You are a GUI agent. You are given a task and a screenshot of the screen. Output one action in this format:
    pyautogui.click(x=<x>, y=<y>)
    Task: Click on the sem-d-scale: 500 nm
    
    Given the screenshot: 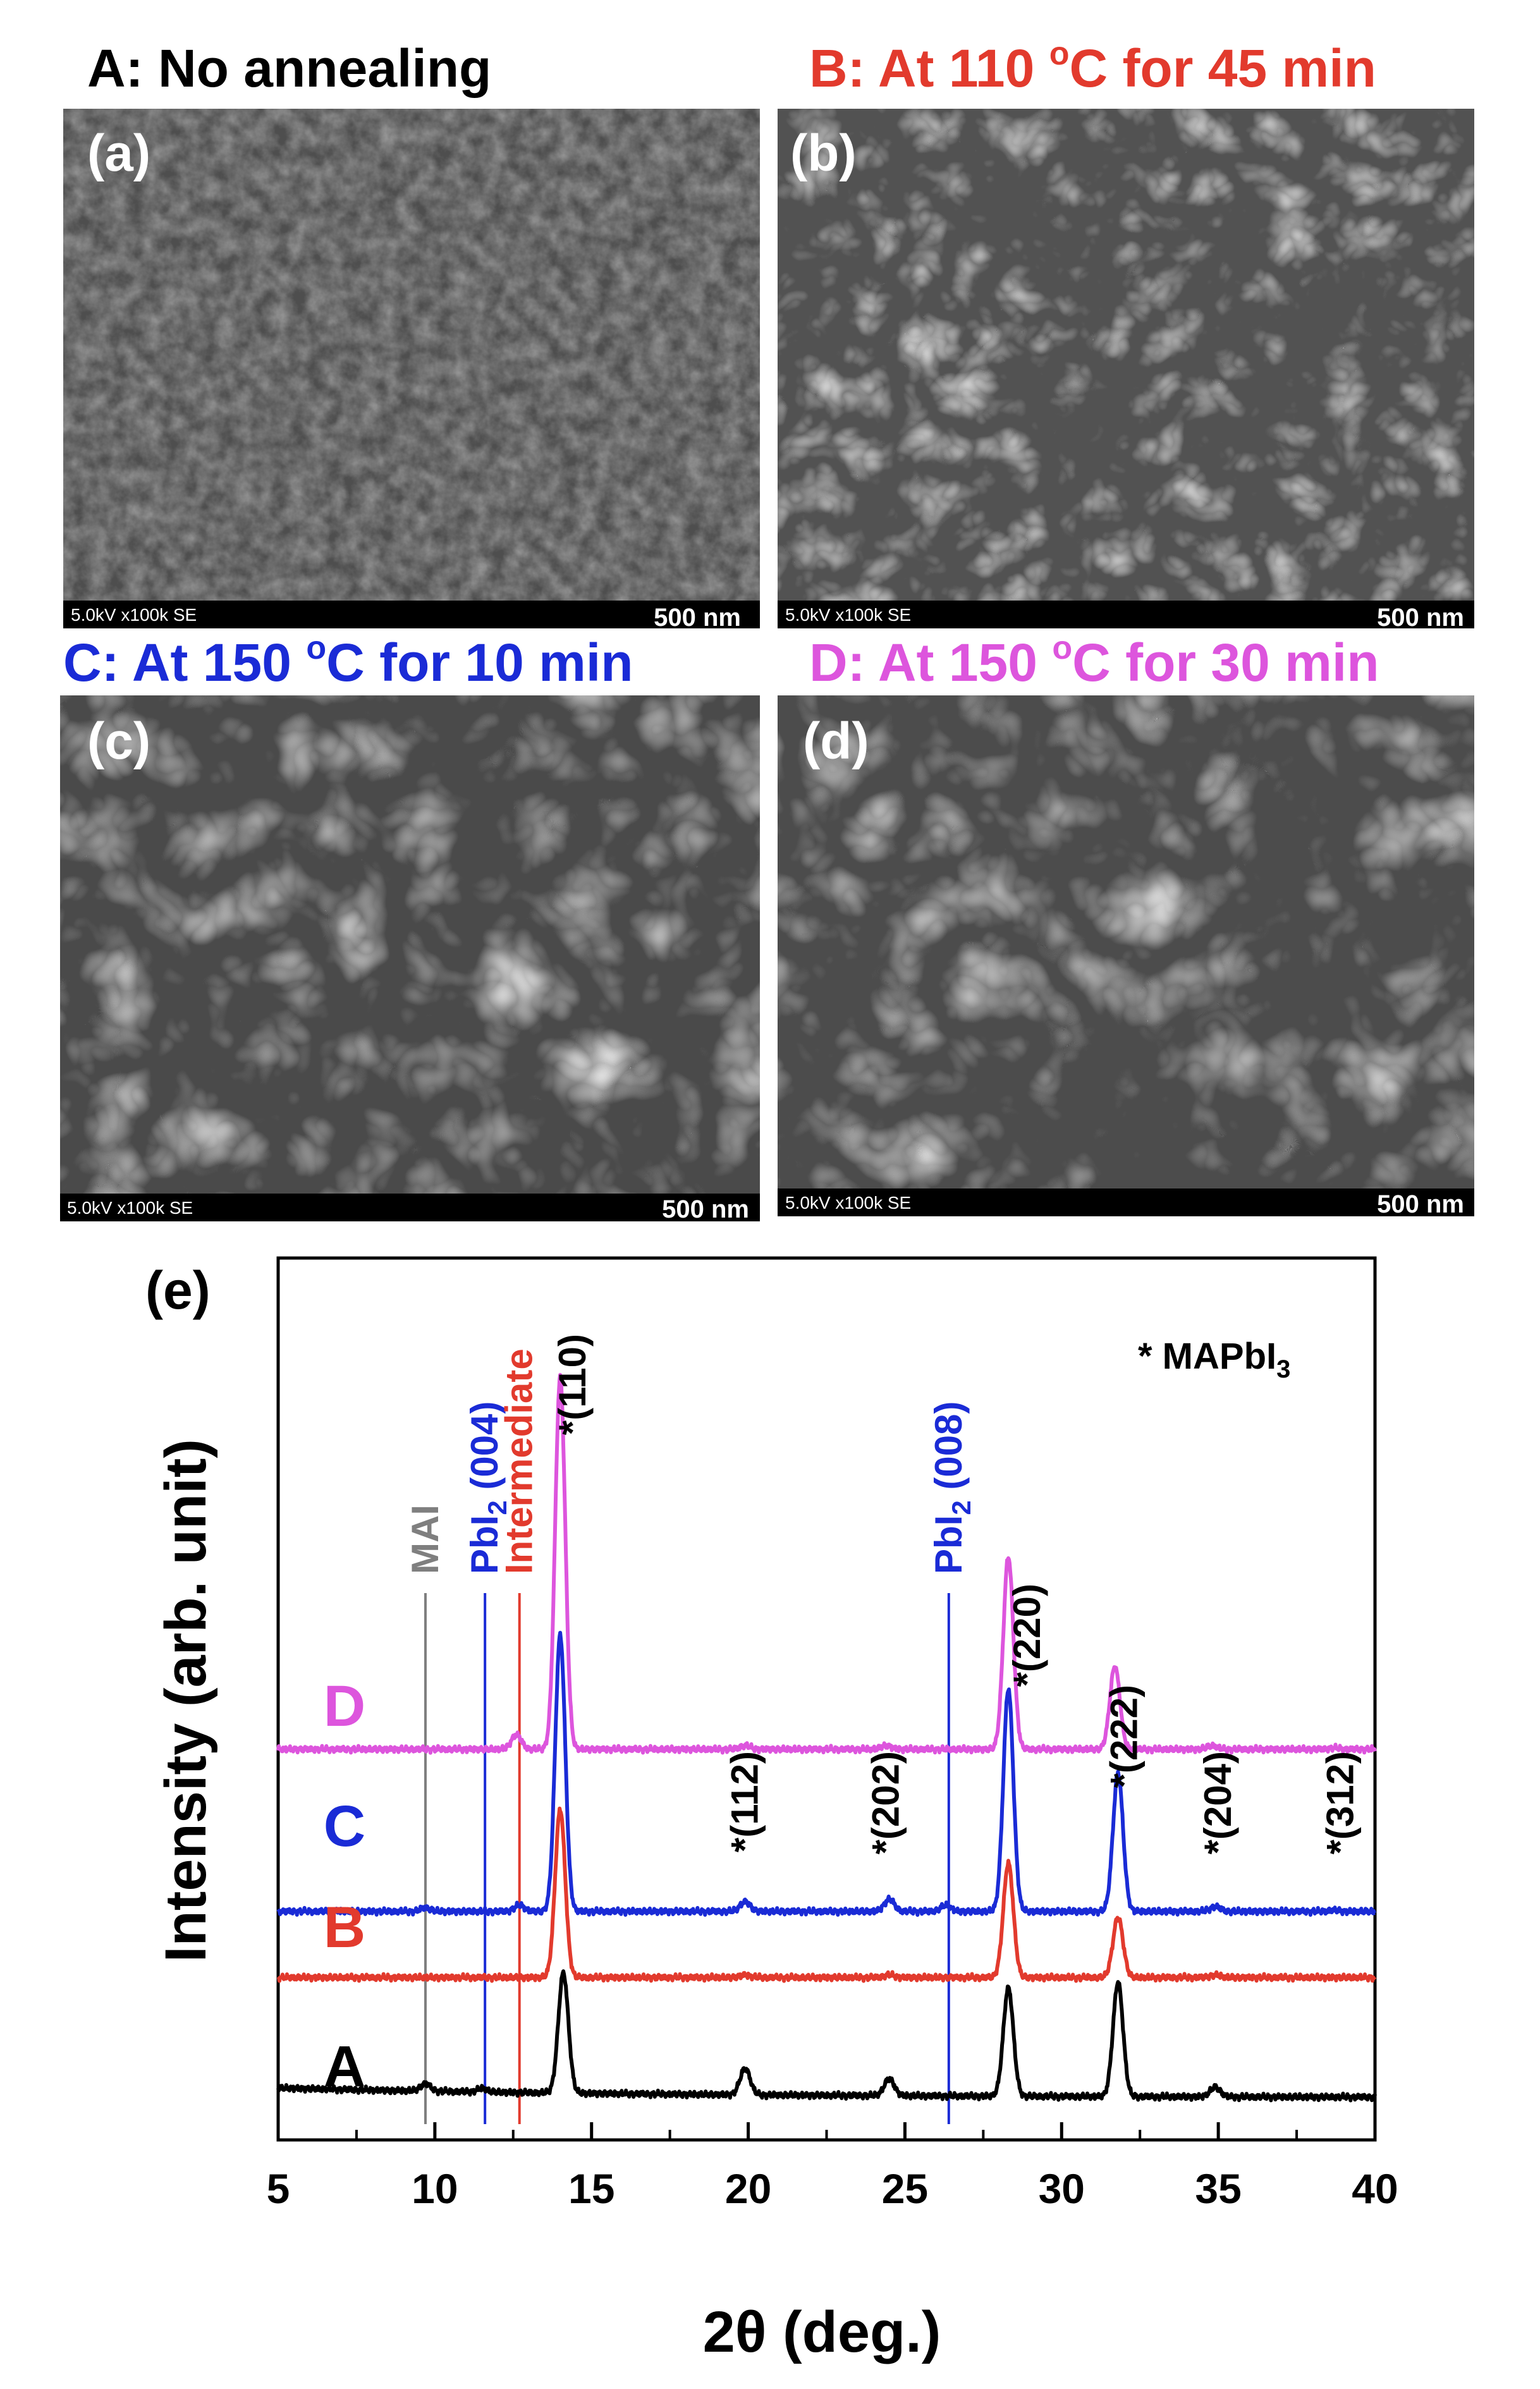 What is the action you would take?
    pyautogui.click(x=1420, y=1204)
    